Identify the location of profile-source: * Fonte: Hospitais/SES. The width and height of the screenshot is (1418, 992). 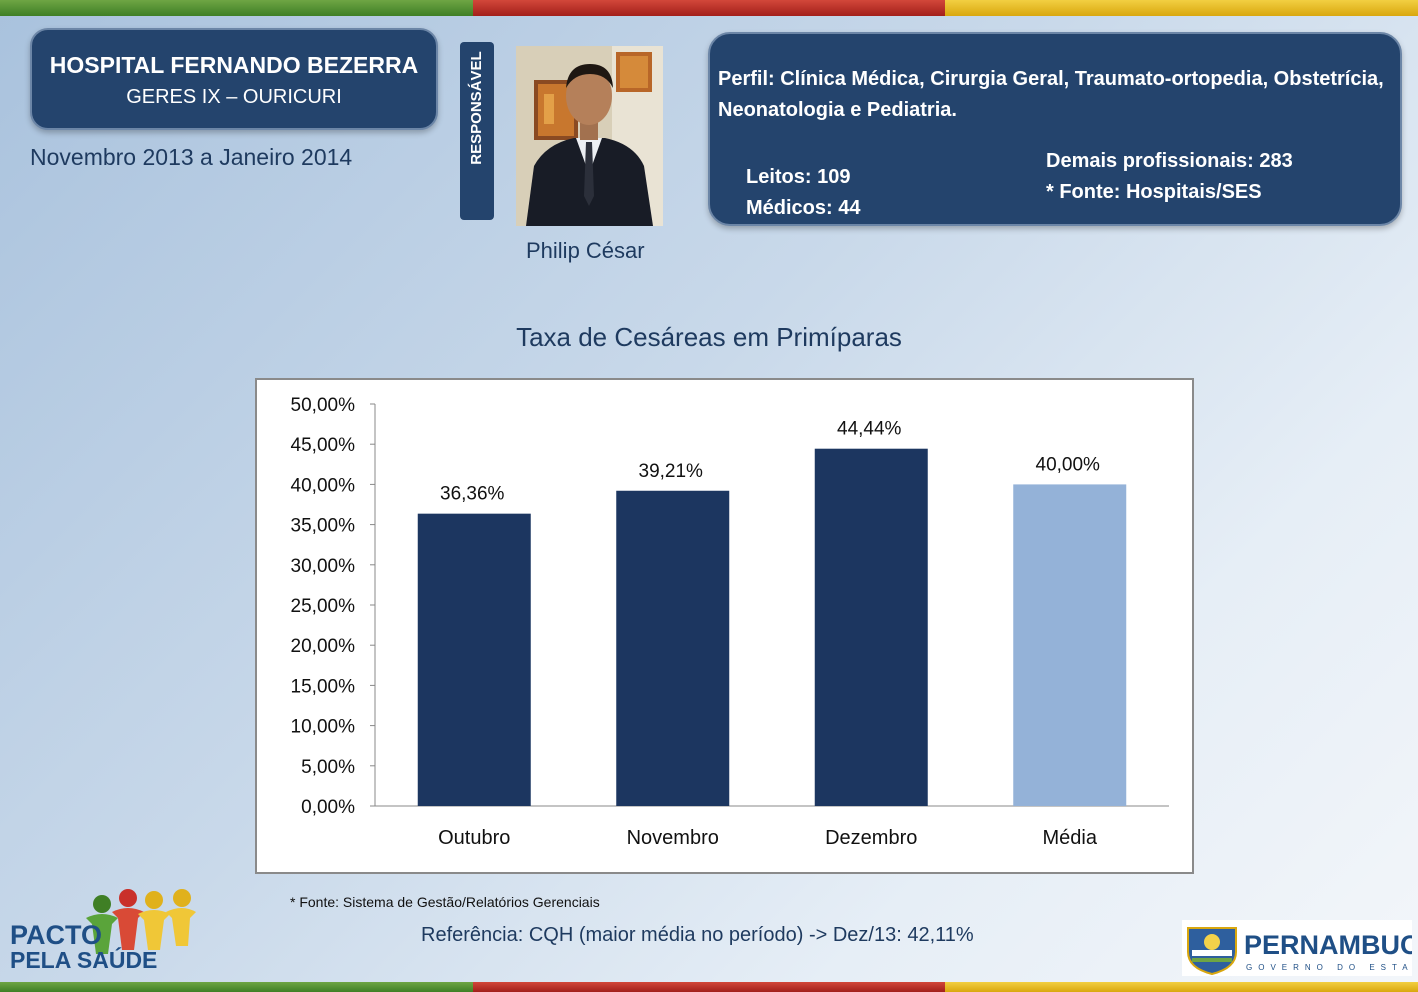
(1154, 192).